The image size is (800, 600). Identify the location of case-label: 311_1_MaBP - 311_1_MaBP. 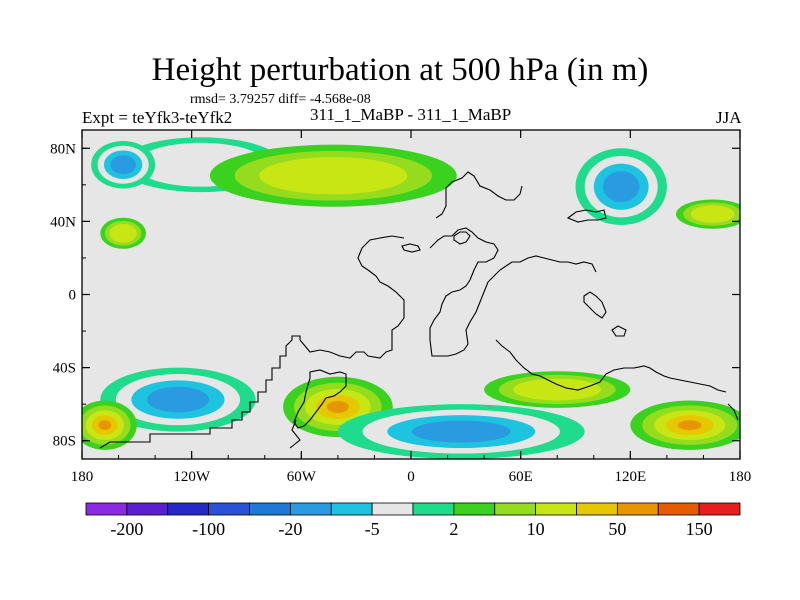
(411, 114).